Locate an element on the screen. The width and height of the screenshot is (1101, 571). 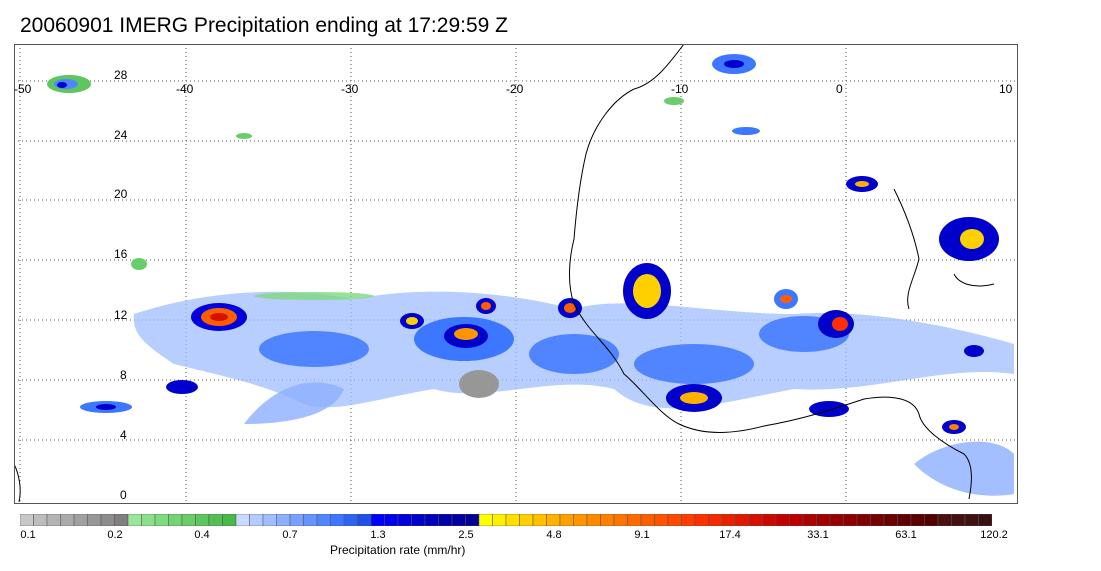
colorbar-tick-label: 0.1 is located at coordinates (28, 535).